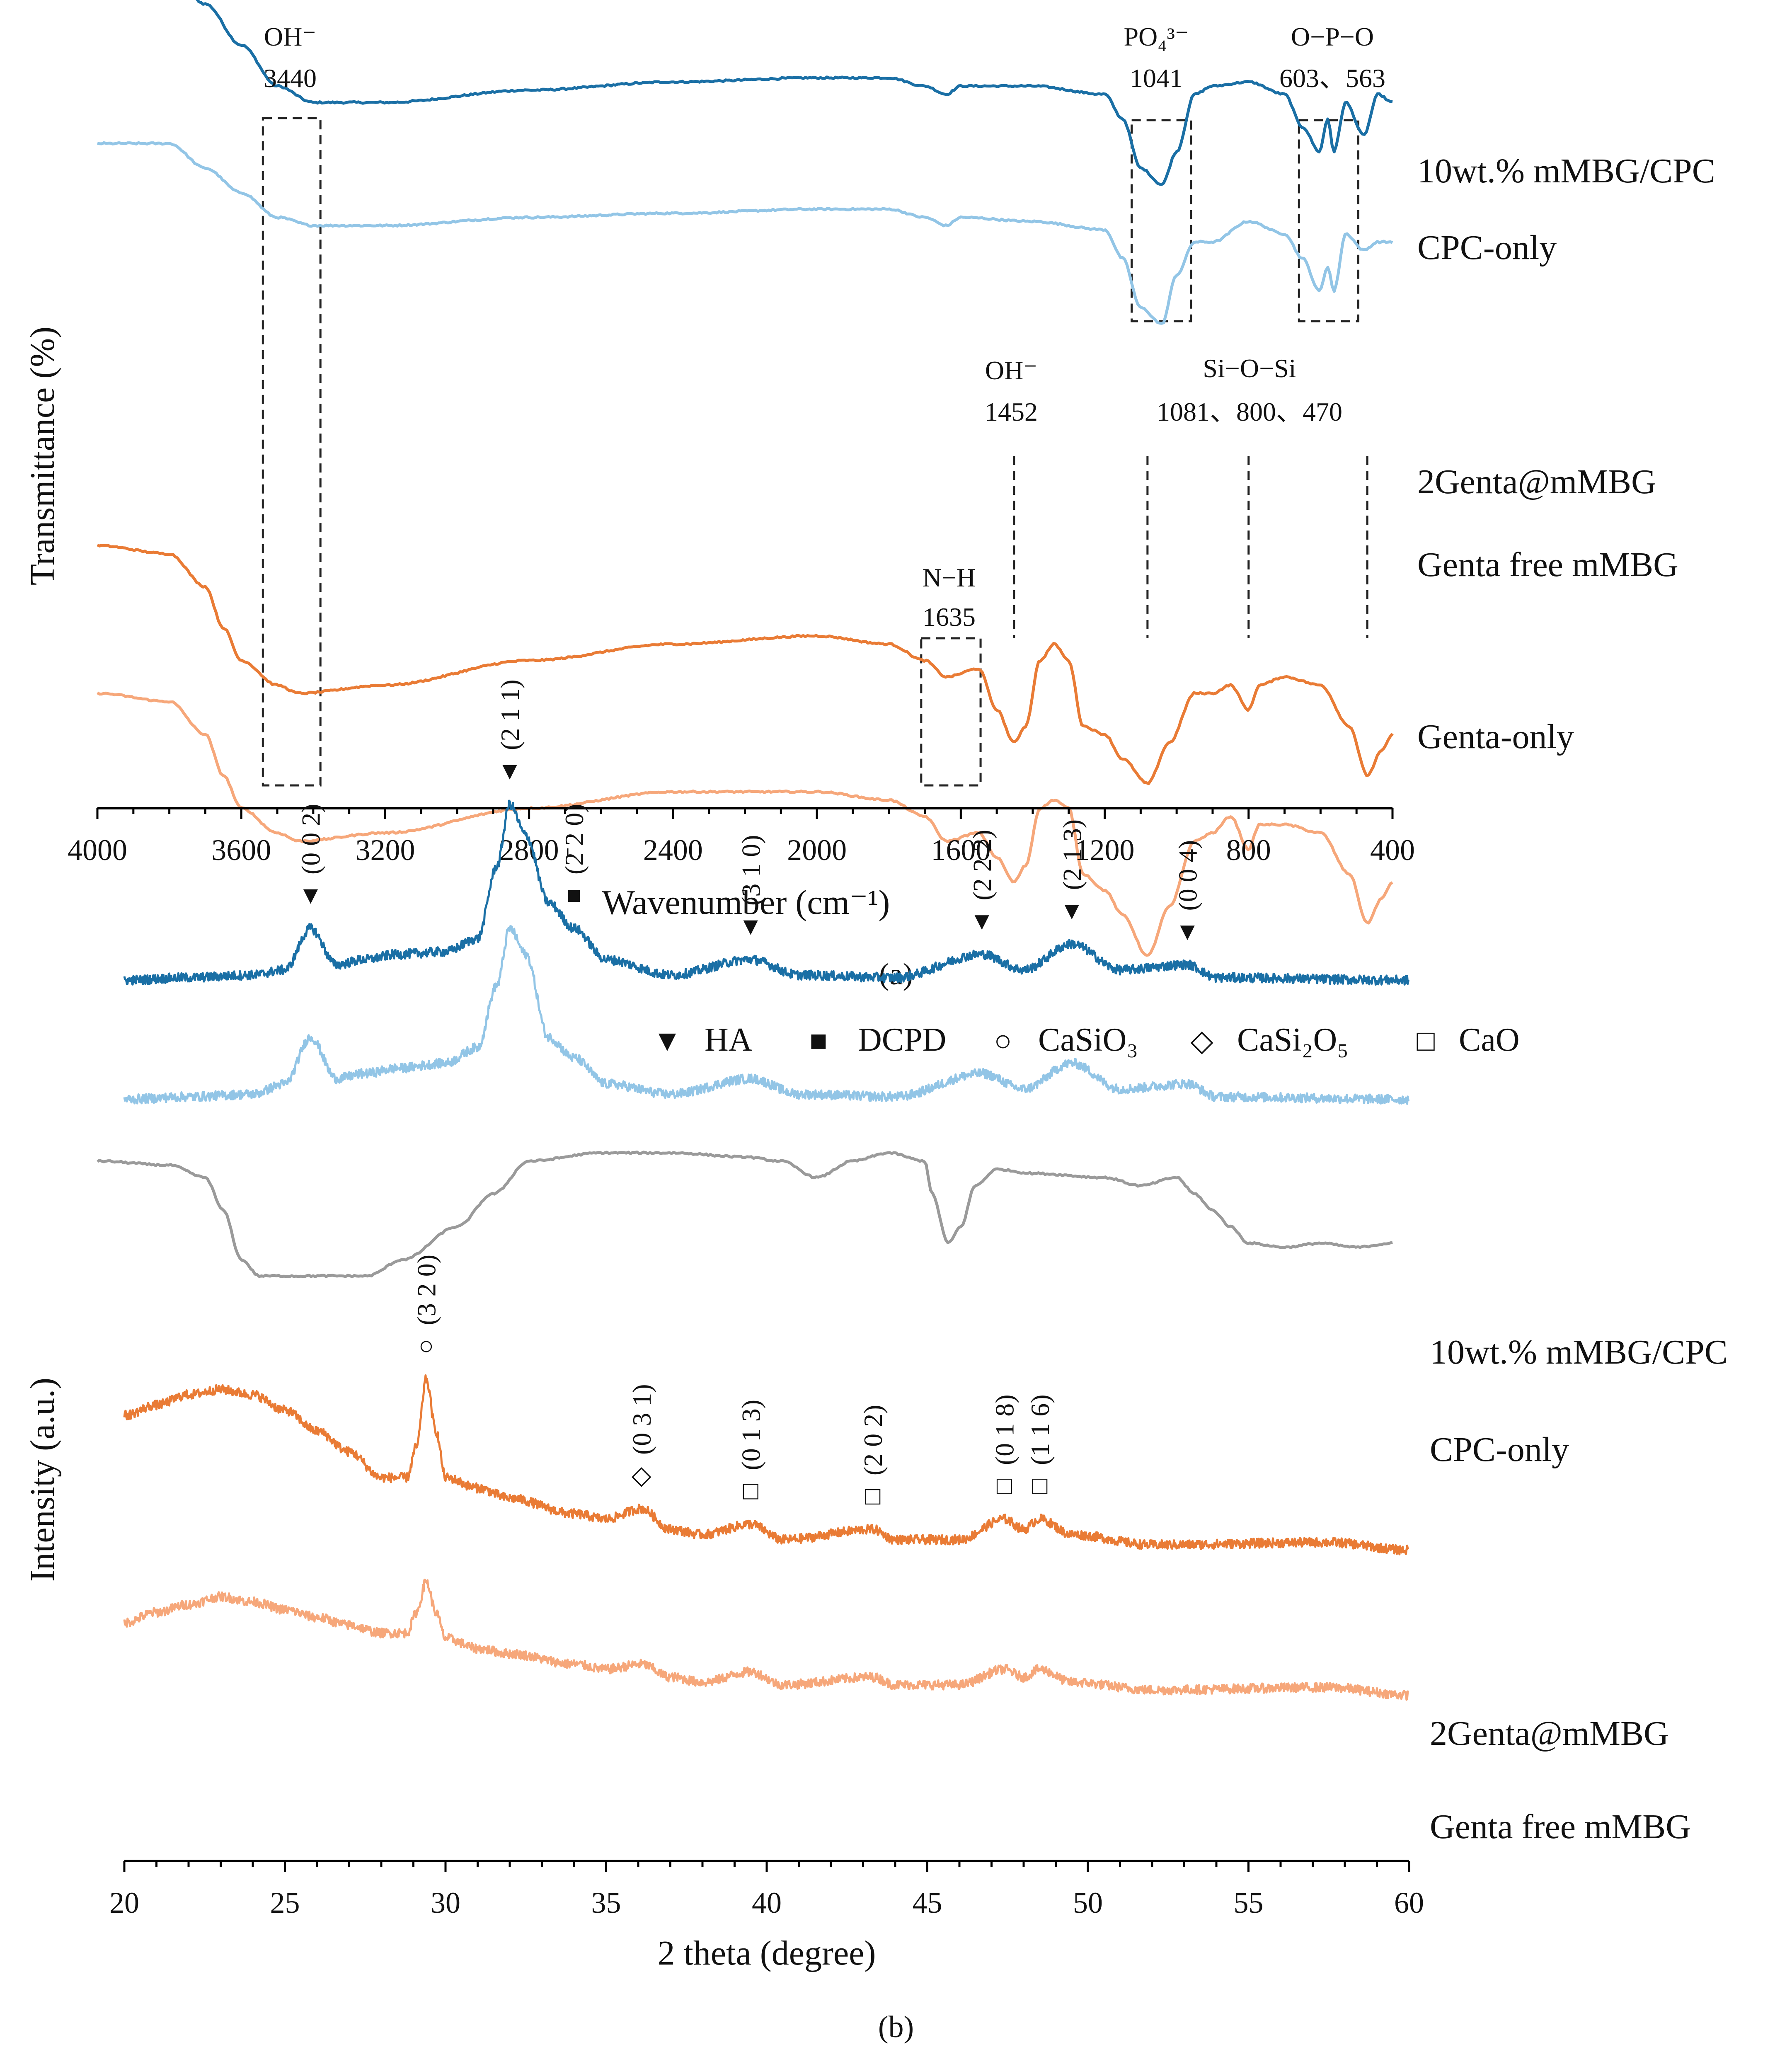 This screenshot has width=1792, height=2052. I want to click on x-tick-label: 40, so click(767, 1903).